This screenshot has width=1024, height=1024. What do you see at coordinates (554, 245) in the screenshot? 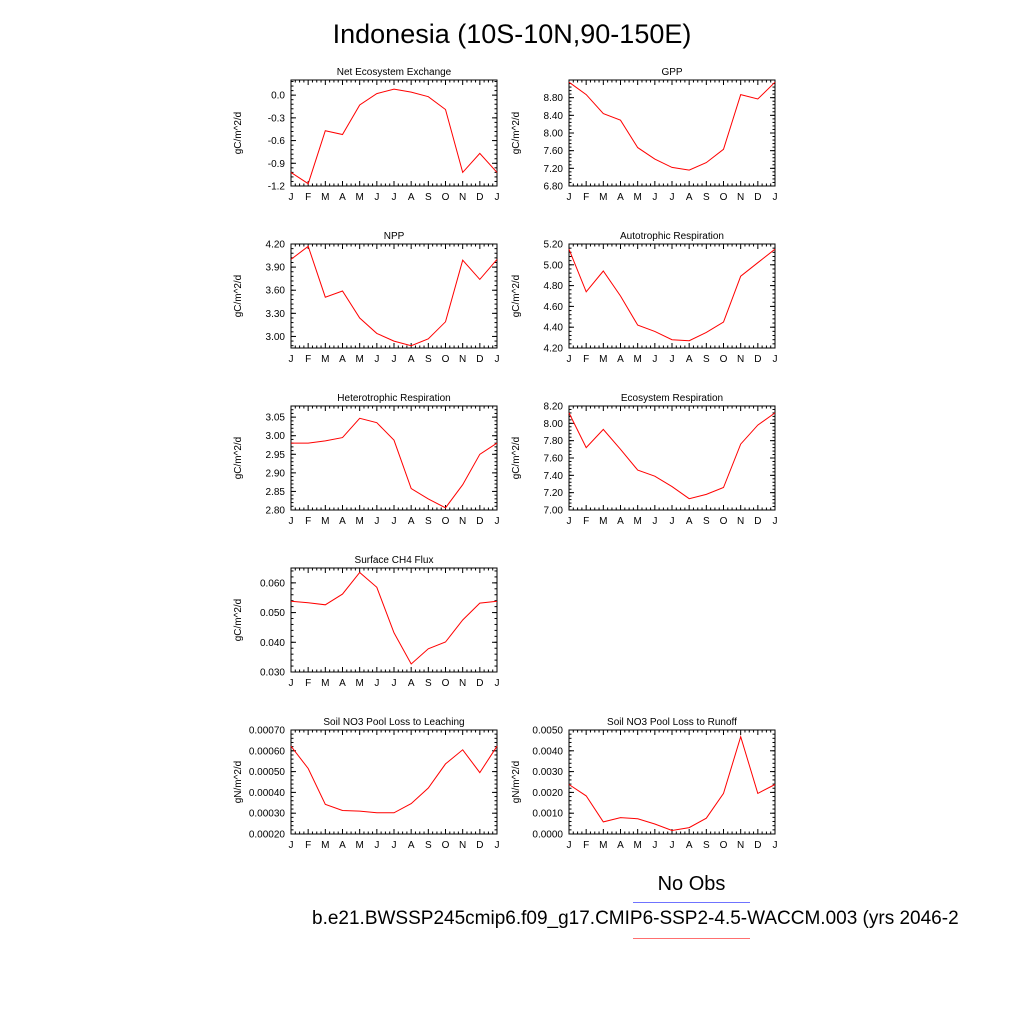
I see `y-tick-label: 5.20` at bounding box center [554, 245].